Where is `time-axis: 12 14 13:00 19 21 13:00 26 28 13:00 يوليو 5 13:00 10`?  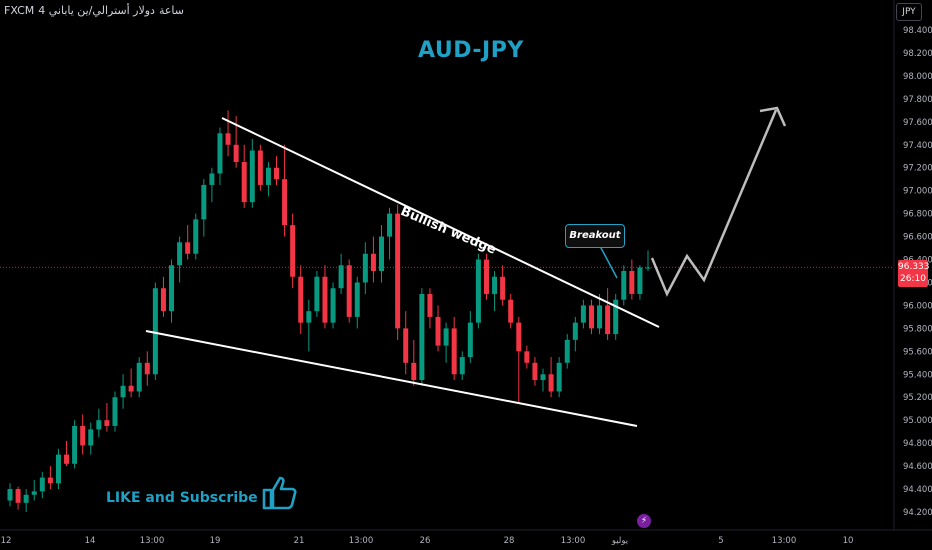
time-axis: 12 14 13:00 19 21 13:00 26 28 13:00 يوليو 5 13:00 10 is located at coordinates (427, 541).